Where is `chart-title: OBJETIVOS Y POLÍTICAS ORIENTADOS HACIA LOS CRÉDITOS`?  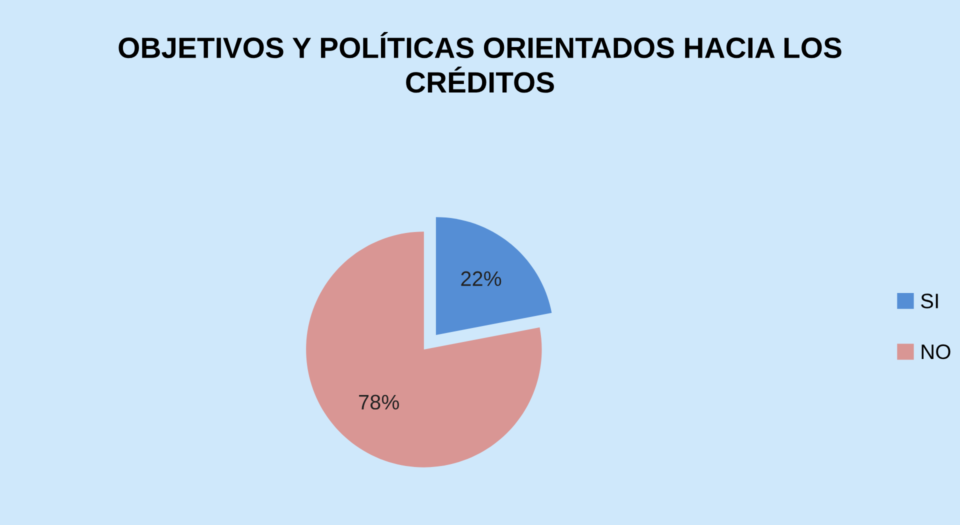
chart-title: OBJETIVOS Y POLÍTICAS ORIENTADOS HACIA LOS CRÉDITOS is located at coordinates (480, 62).